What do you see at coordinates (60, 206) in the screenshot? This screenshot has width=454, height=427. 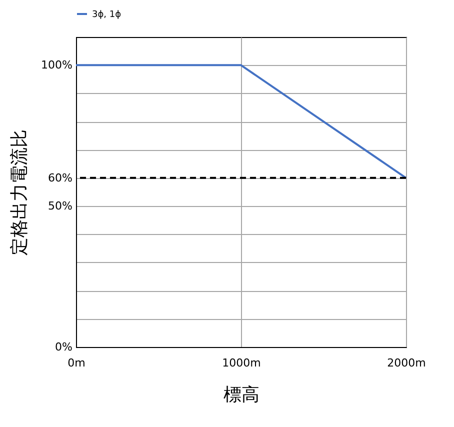 I see `y-tick-label: 50%` at bounding box center [60, 206].